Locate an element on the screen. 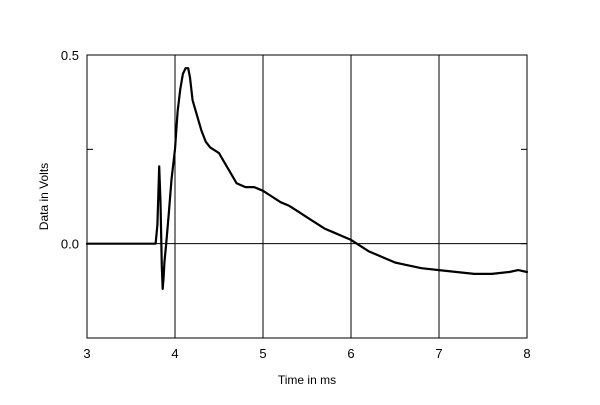 This screenshot has height=405, width=600. x-tick-label: 5 is located at coordinates (262, 353).